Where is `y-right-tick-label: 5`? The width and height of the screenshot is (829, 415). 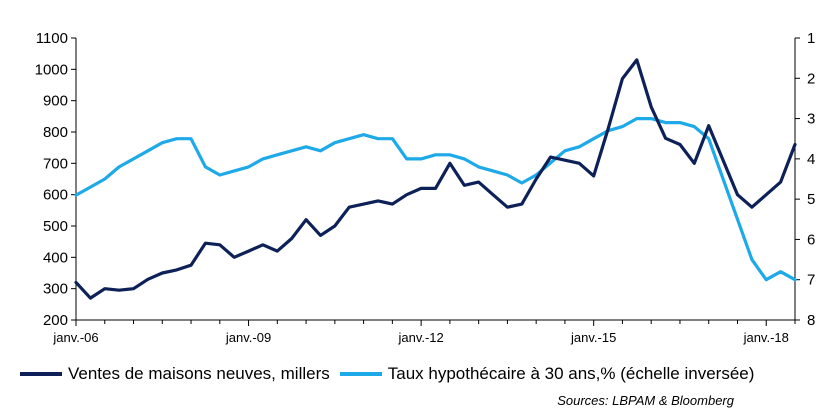
y-right-tick-label: 5 is located at coordinates (811, 199).